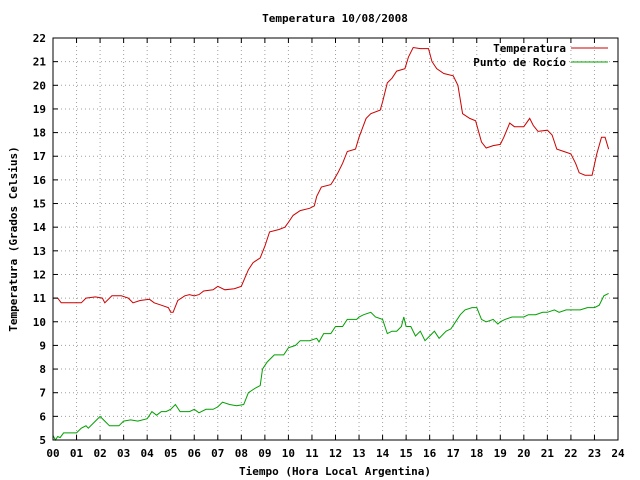 The image size is (640, 480). What do you see at coordinates (39, 322) in the screenshot?
I see `y-tick-label: 10` at bounding box center [39, 322].